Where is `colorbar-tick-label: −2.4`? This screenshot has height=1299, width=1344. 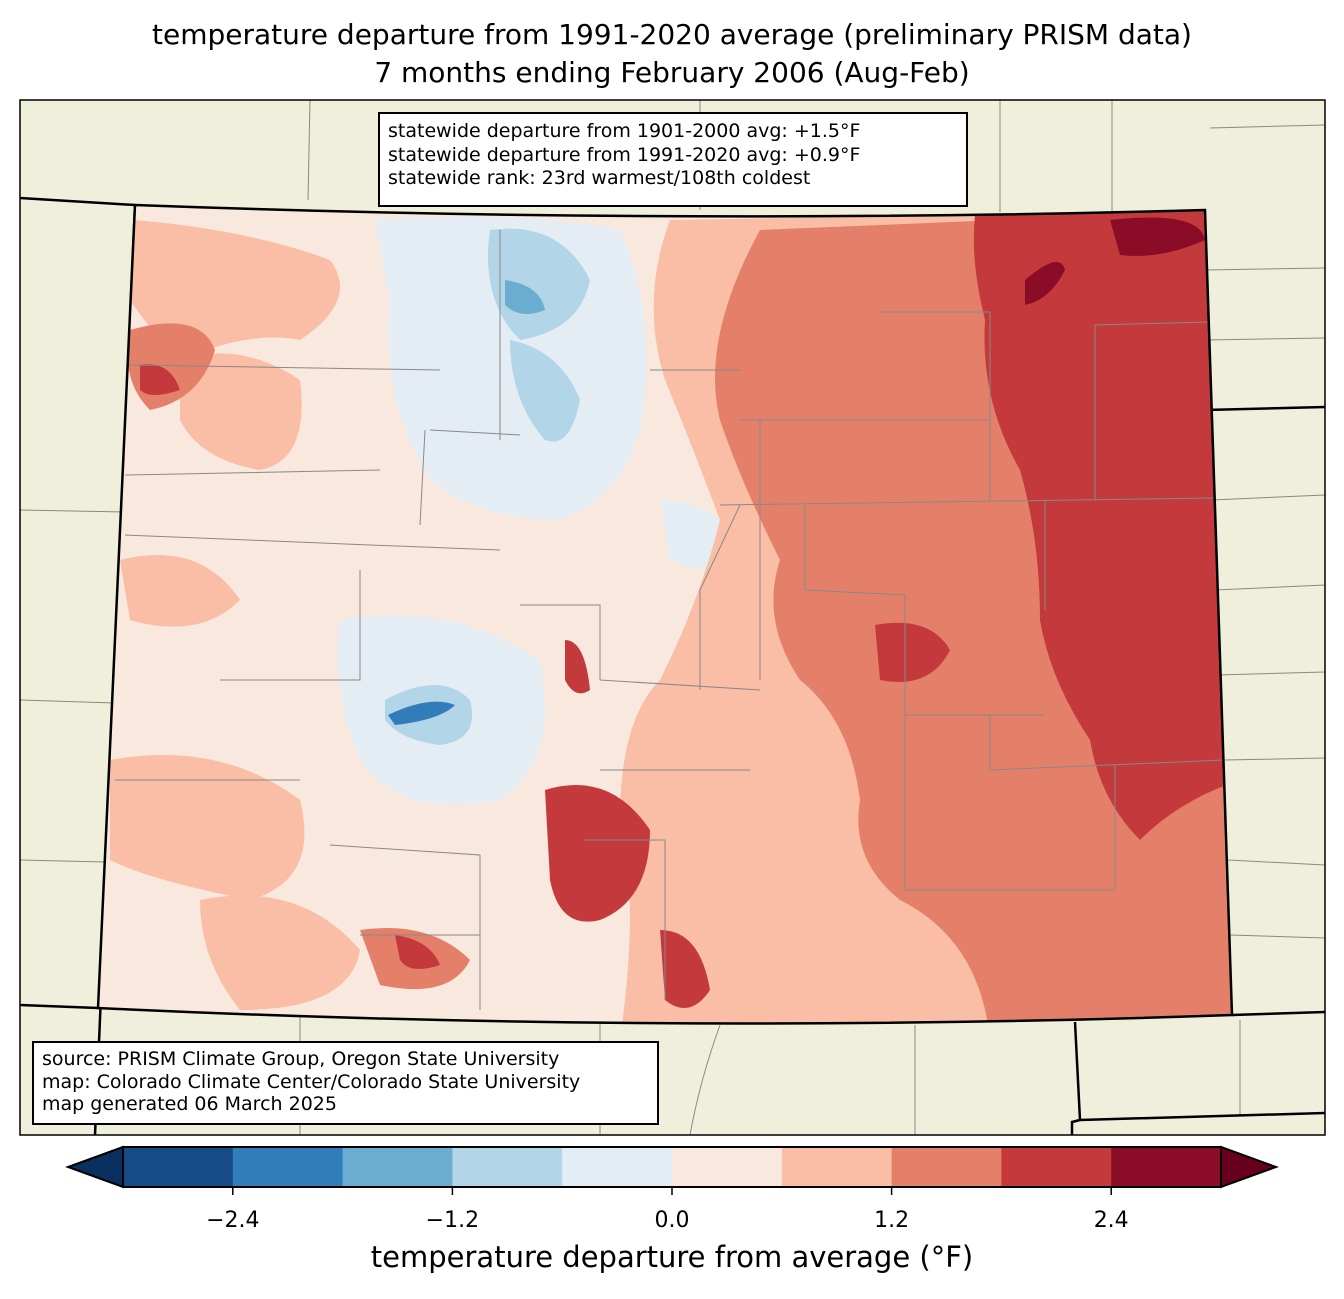
colorbar-tick-label: −2.4 is located at coordinates (233, 1220).